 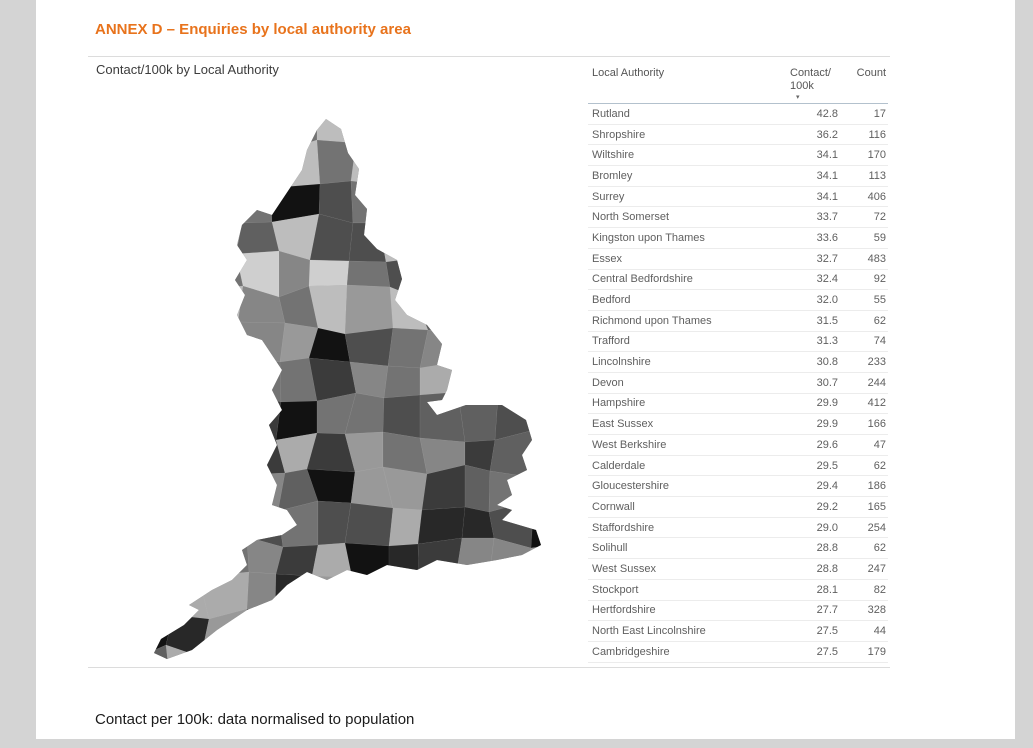 I want to click on table-row: Shropshire 36.2 116, so click(x=738, y=135).